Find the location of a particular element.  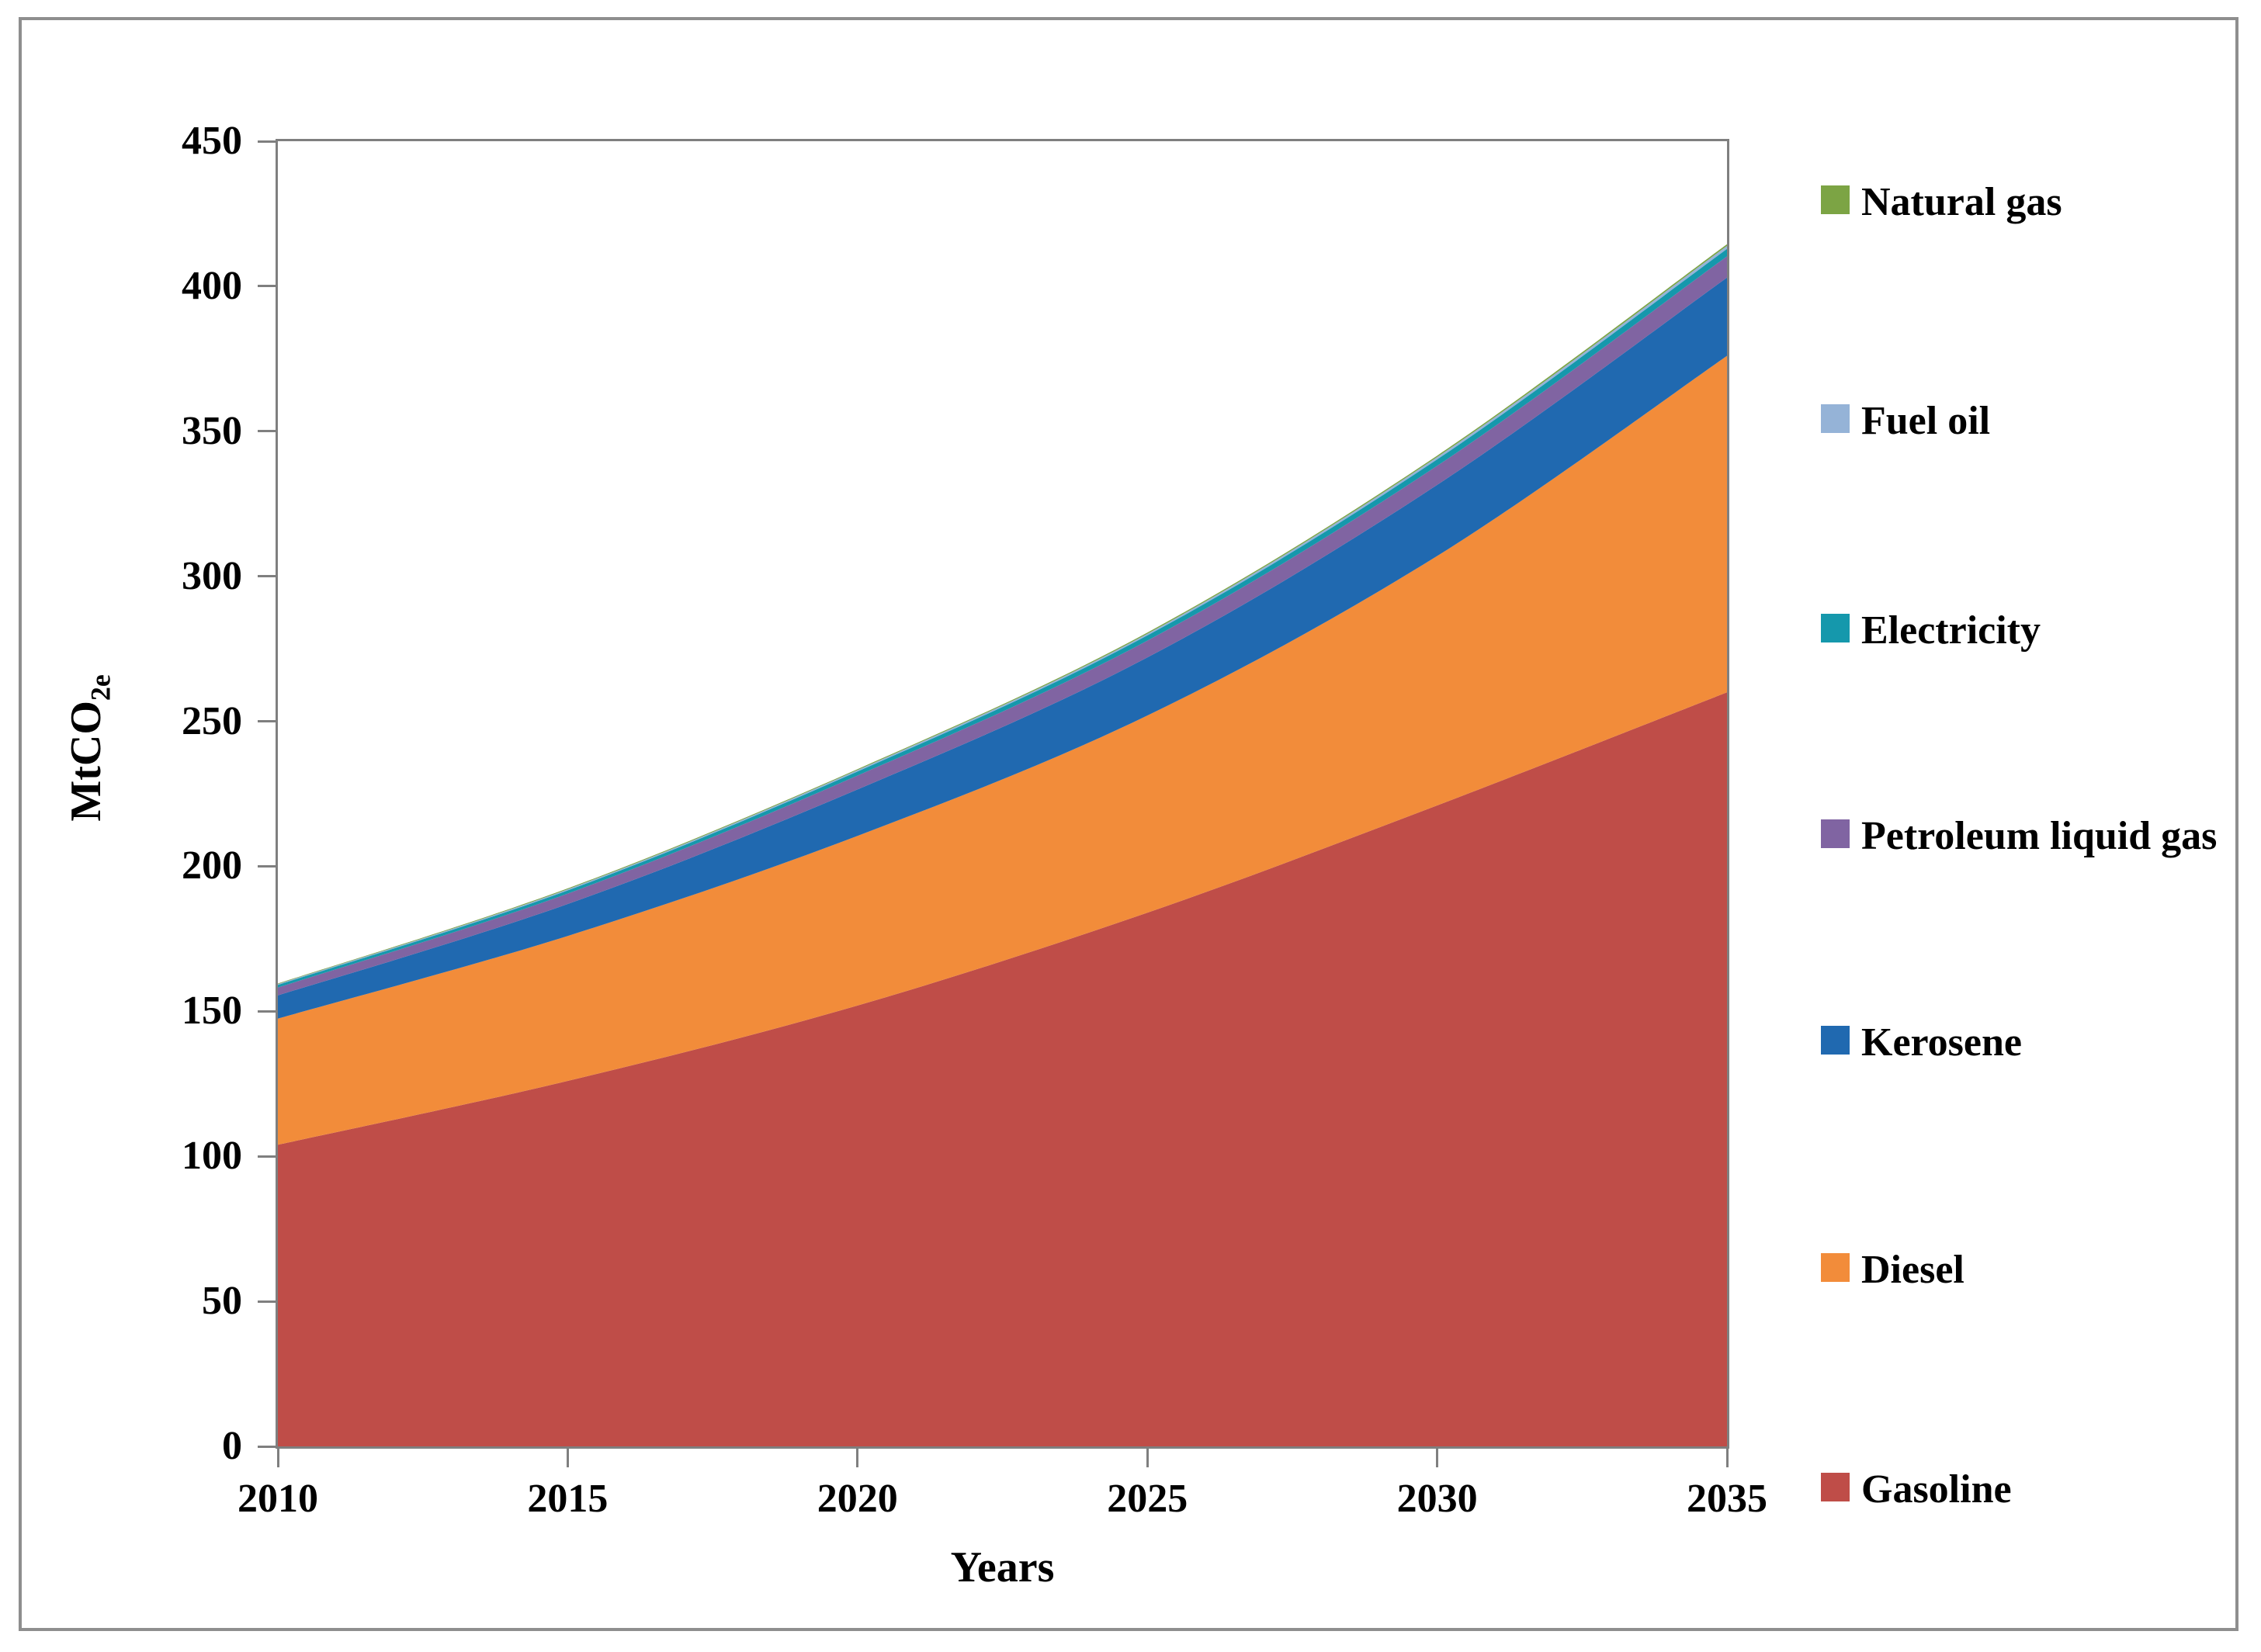

y-tick-label: 50 is located at coordinates (222, 1301).